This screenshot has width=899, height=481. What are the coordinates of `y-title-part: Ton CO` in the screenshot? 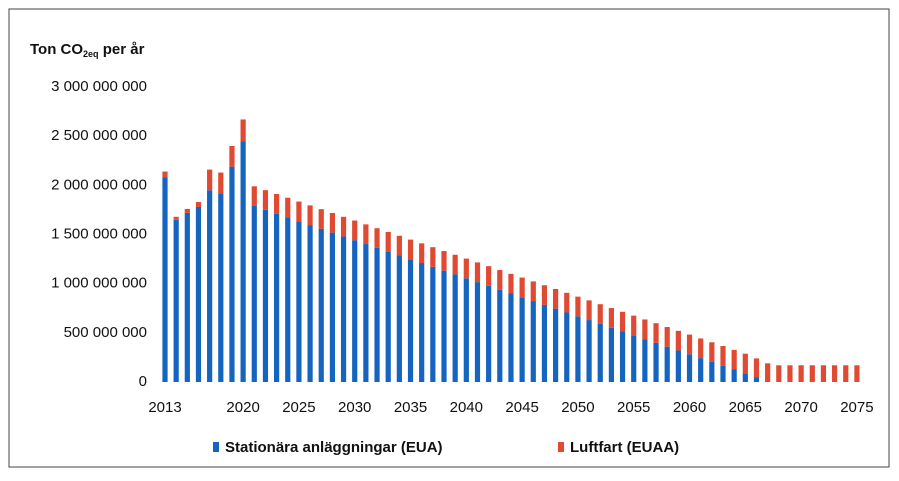 It's located at (56, 49).